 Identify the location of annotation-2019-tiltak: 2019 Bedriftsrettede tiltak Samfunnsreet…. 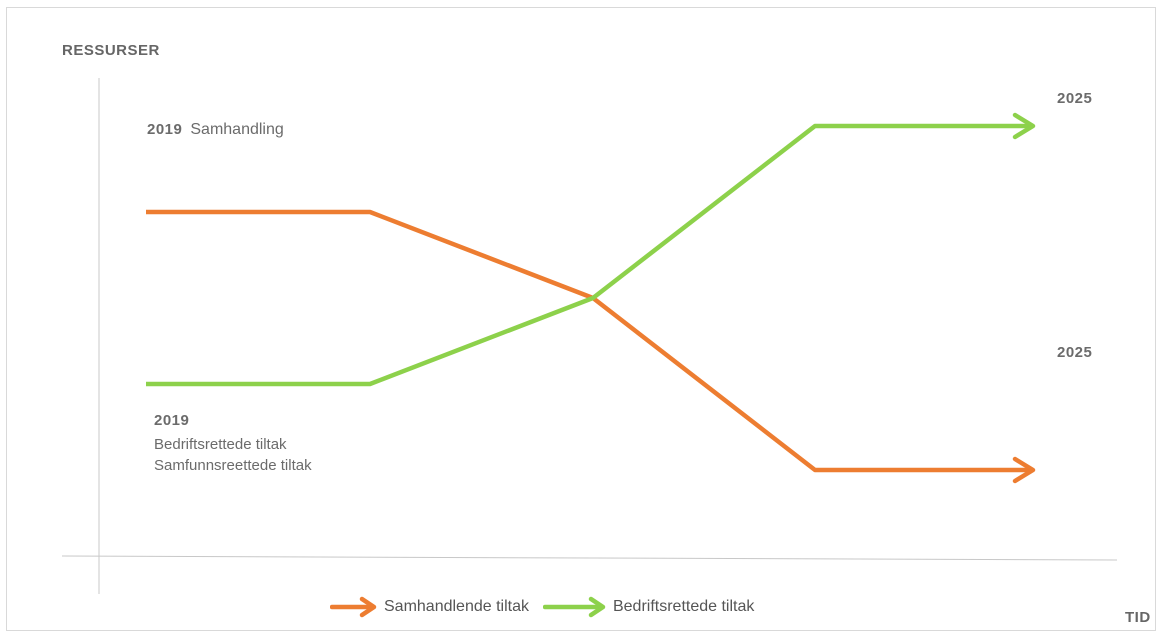
(233, 443).